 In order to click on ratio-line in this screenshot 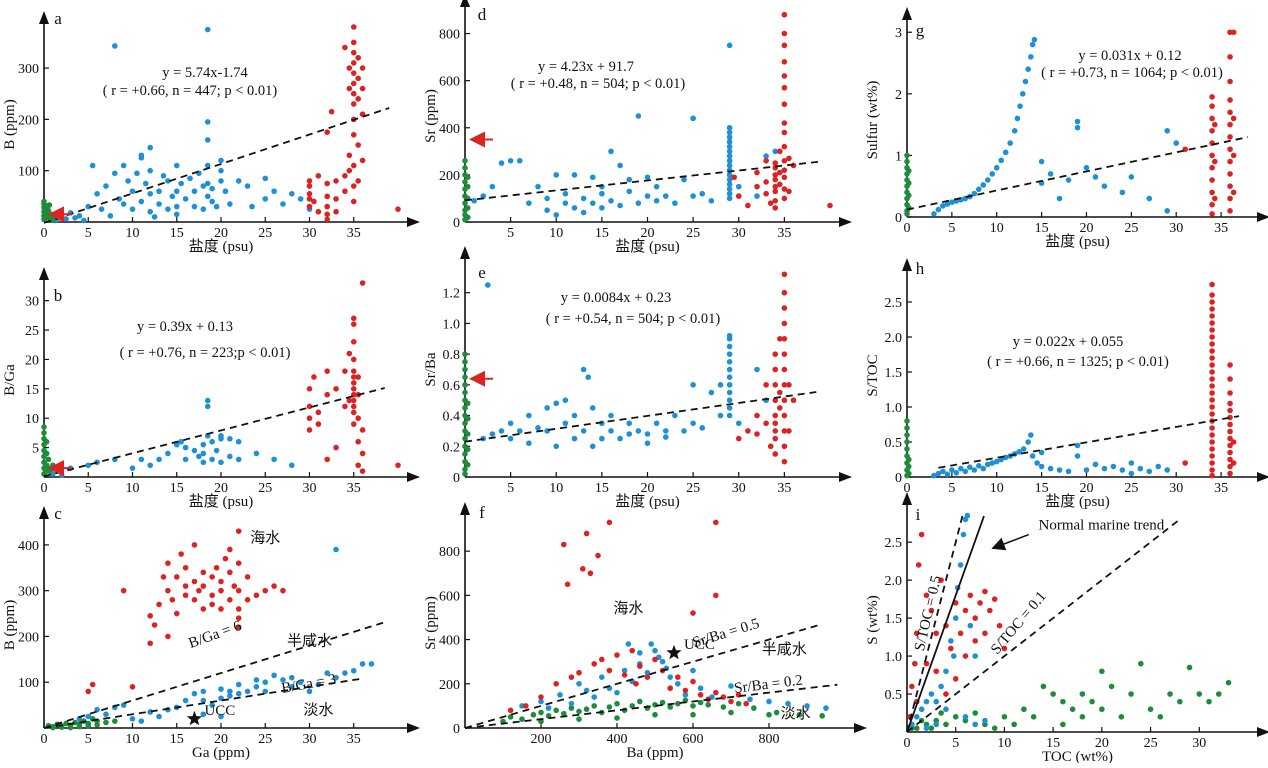, I will do `click(935, 622)`.